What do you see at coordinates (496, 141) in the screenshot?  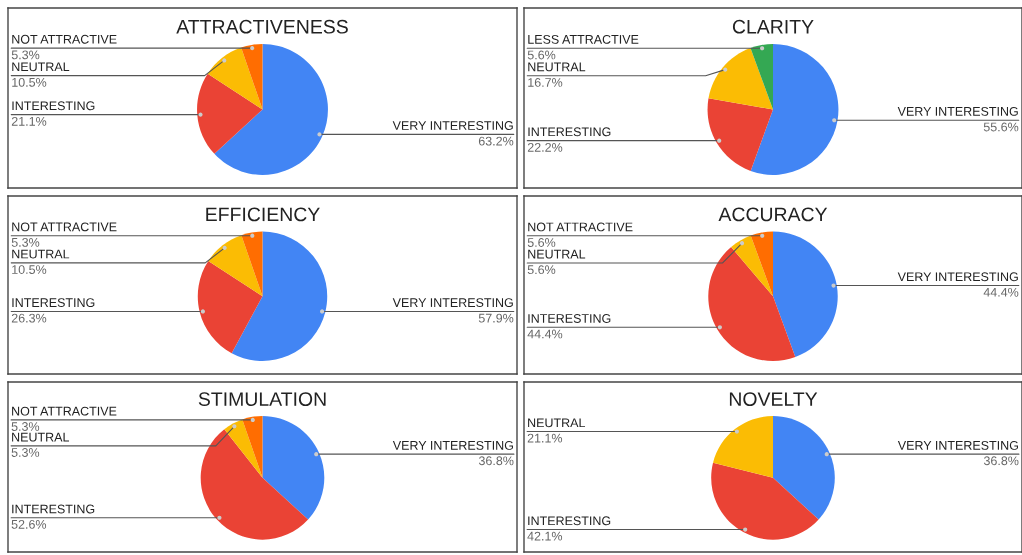 I see `data-label: 63.2%` at bounding box center [496, 141].